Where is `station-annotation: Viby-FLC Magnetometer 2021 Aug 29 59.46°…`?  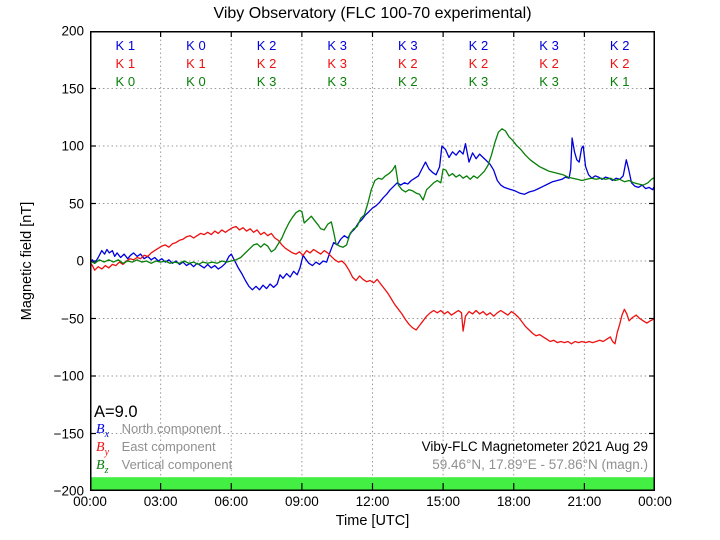
station-annotation: Viby-FLC Magnetometer 2021 Aug 29 59.46°… is located at coordinates (535, 456).